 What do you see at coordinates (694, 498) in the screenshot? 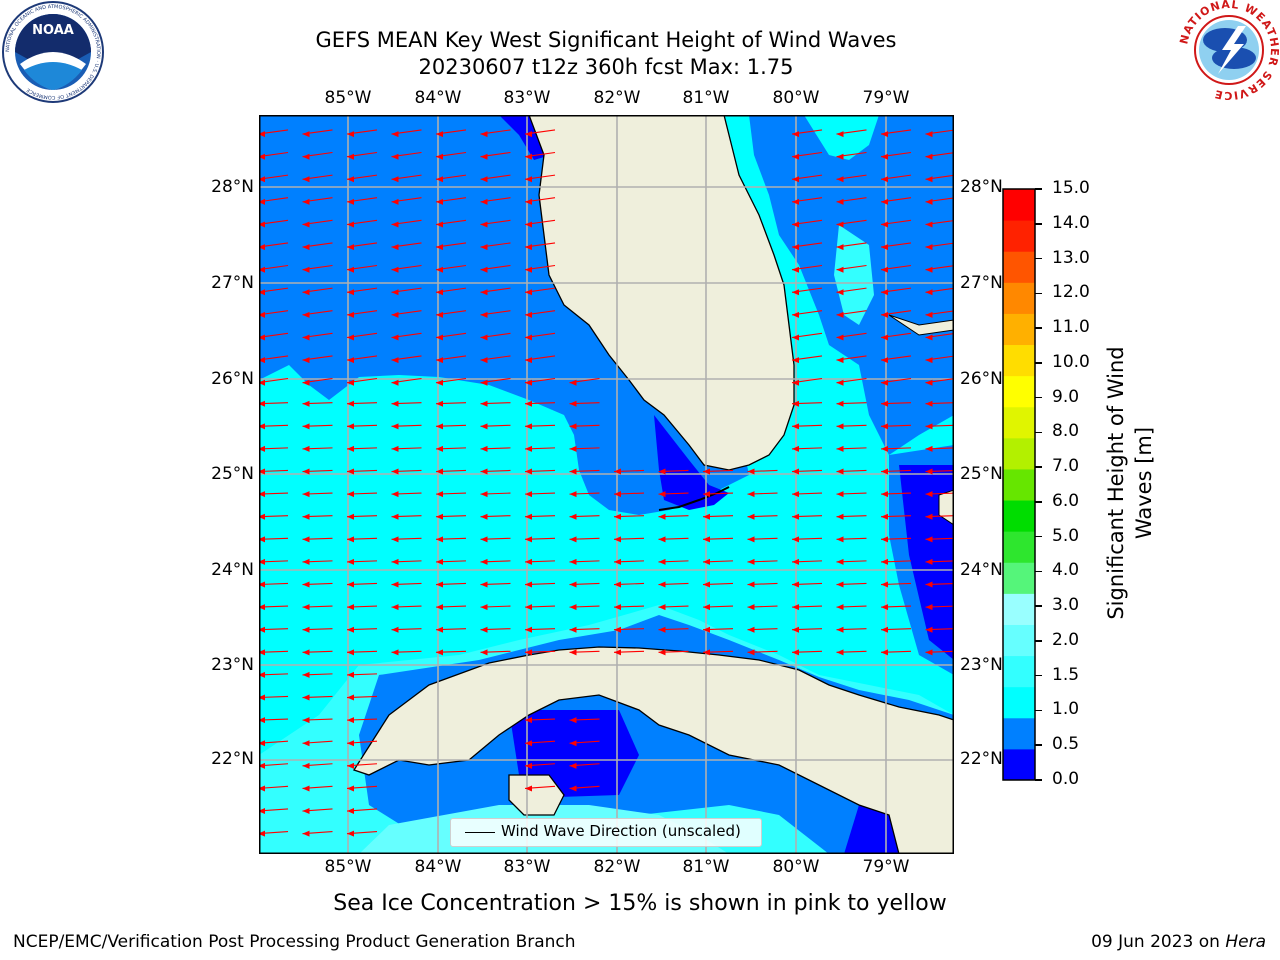
I see `land-florida-keys` at bounding box center [694, 498].